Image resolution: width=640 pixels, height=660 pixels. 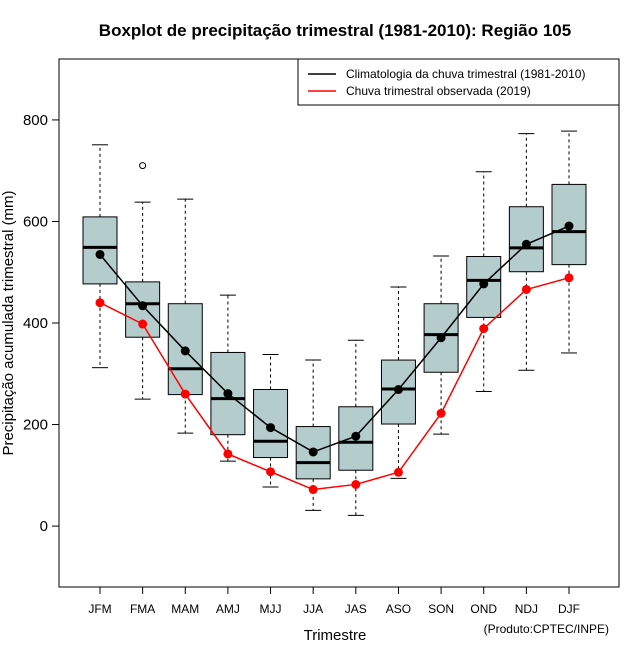 I want to click on x-tick-label: SON, so click(x=441, y=609).